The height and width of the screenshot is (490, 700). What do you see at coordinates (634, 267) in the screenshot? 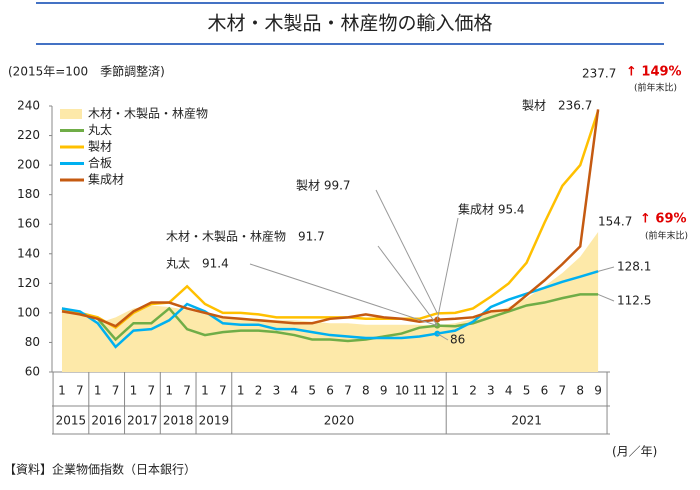
I see `annotation: 128.1` at bounding box center [634, 267].